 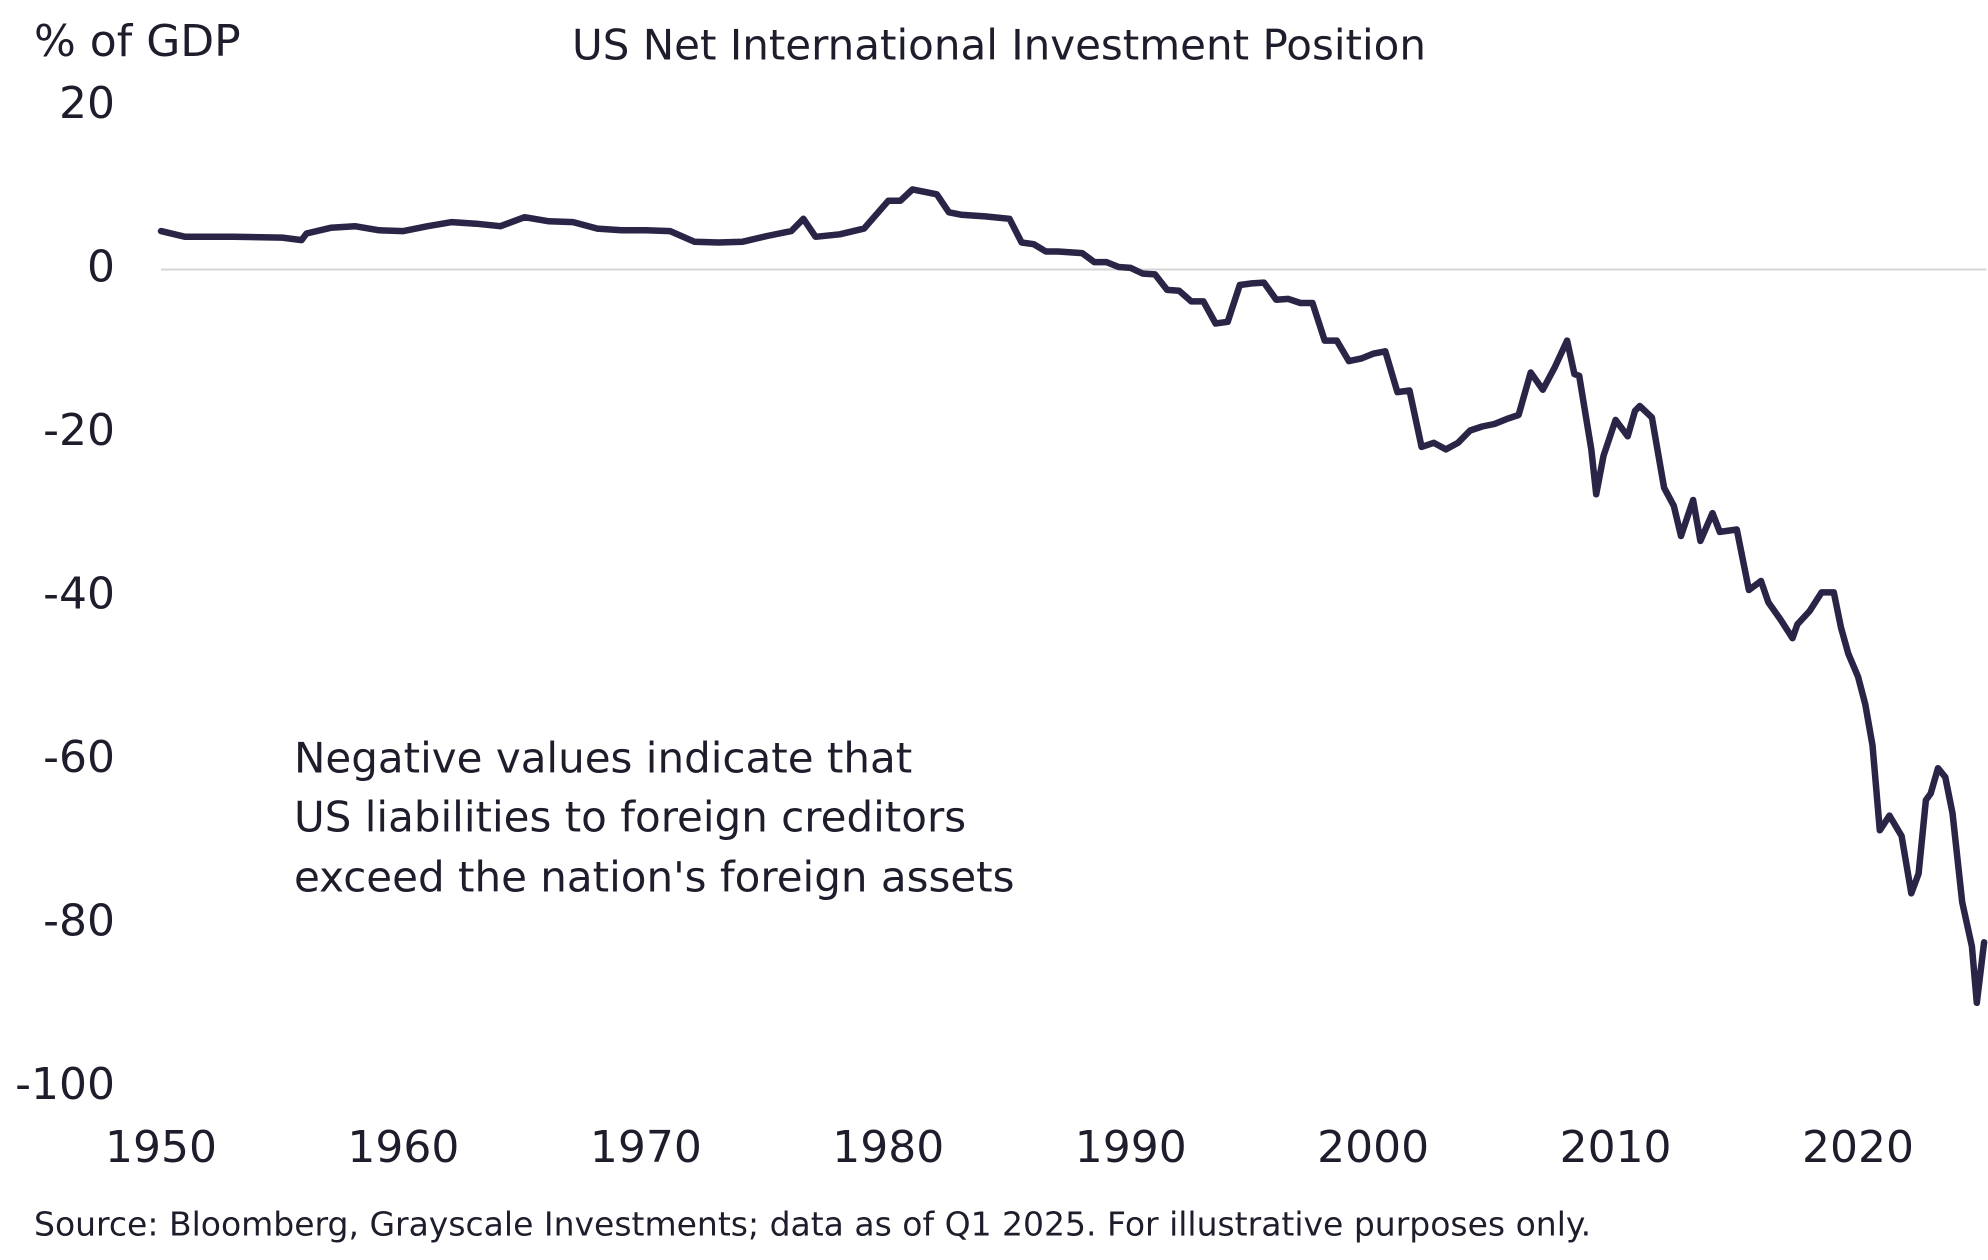 I want to click on y-tick-label: 0, so click(x=101, y=267).